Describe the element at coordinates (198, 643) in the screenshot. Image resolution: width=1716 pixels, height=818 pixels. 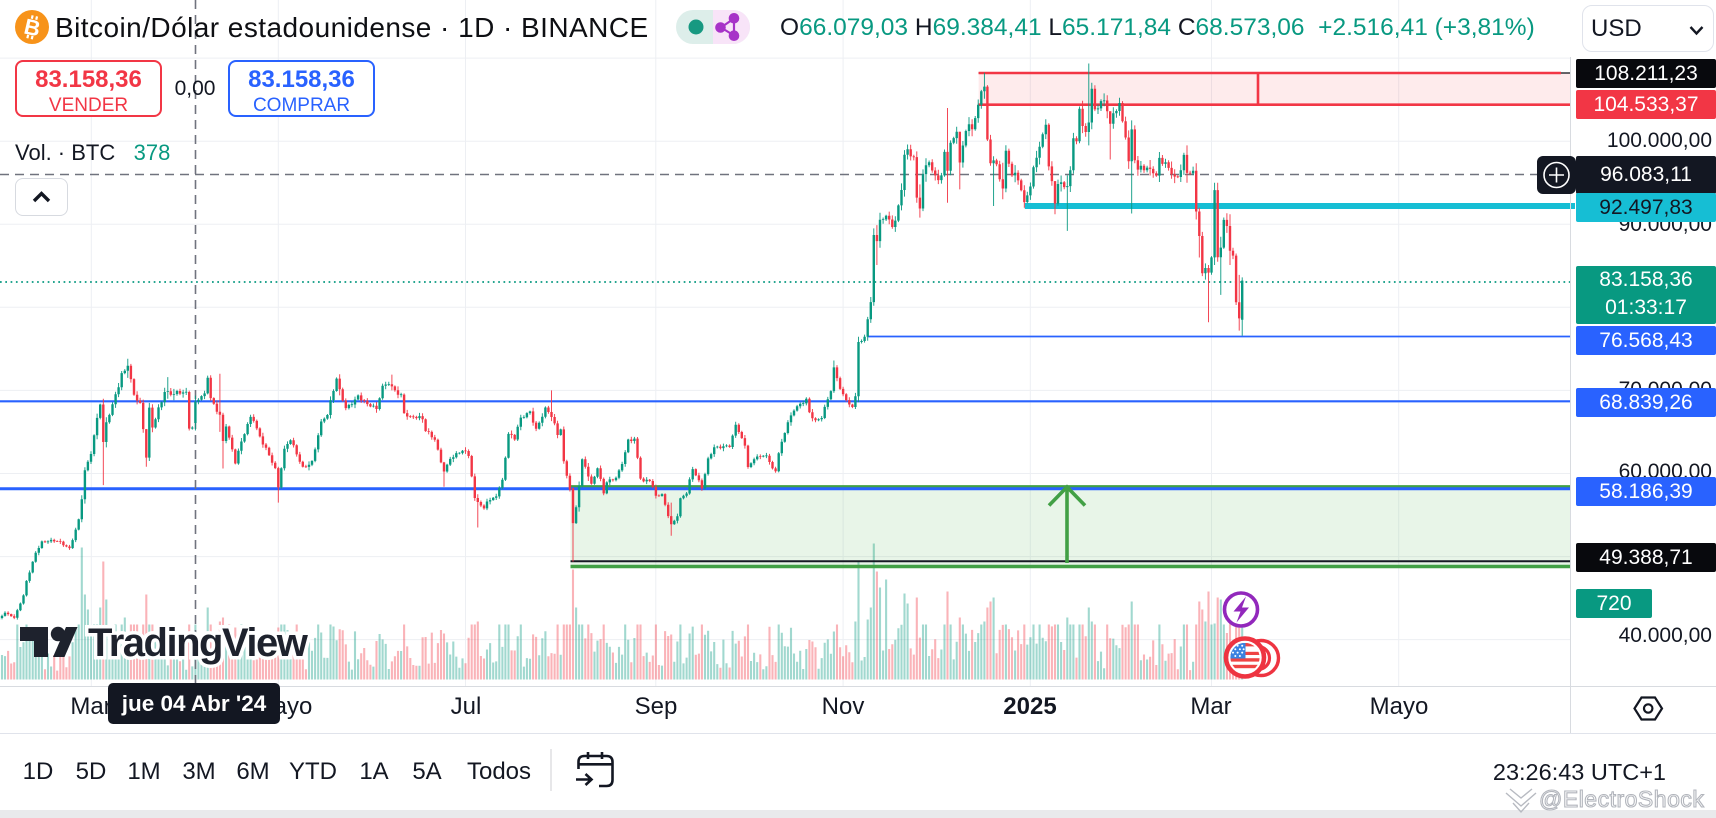
I see `svg-text: TradingView` at that location.